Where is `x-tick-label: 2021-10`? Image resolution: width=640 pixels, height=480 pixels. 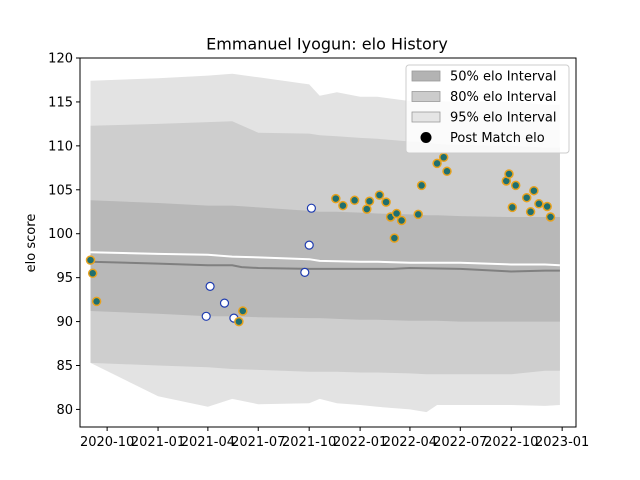
x-tick-label: 2021-10 is located at coordinates (309, 442).